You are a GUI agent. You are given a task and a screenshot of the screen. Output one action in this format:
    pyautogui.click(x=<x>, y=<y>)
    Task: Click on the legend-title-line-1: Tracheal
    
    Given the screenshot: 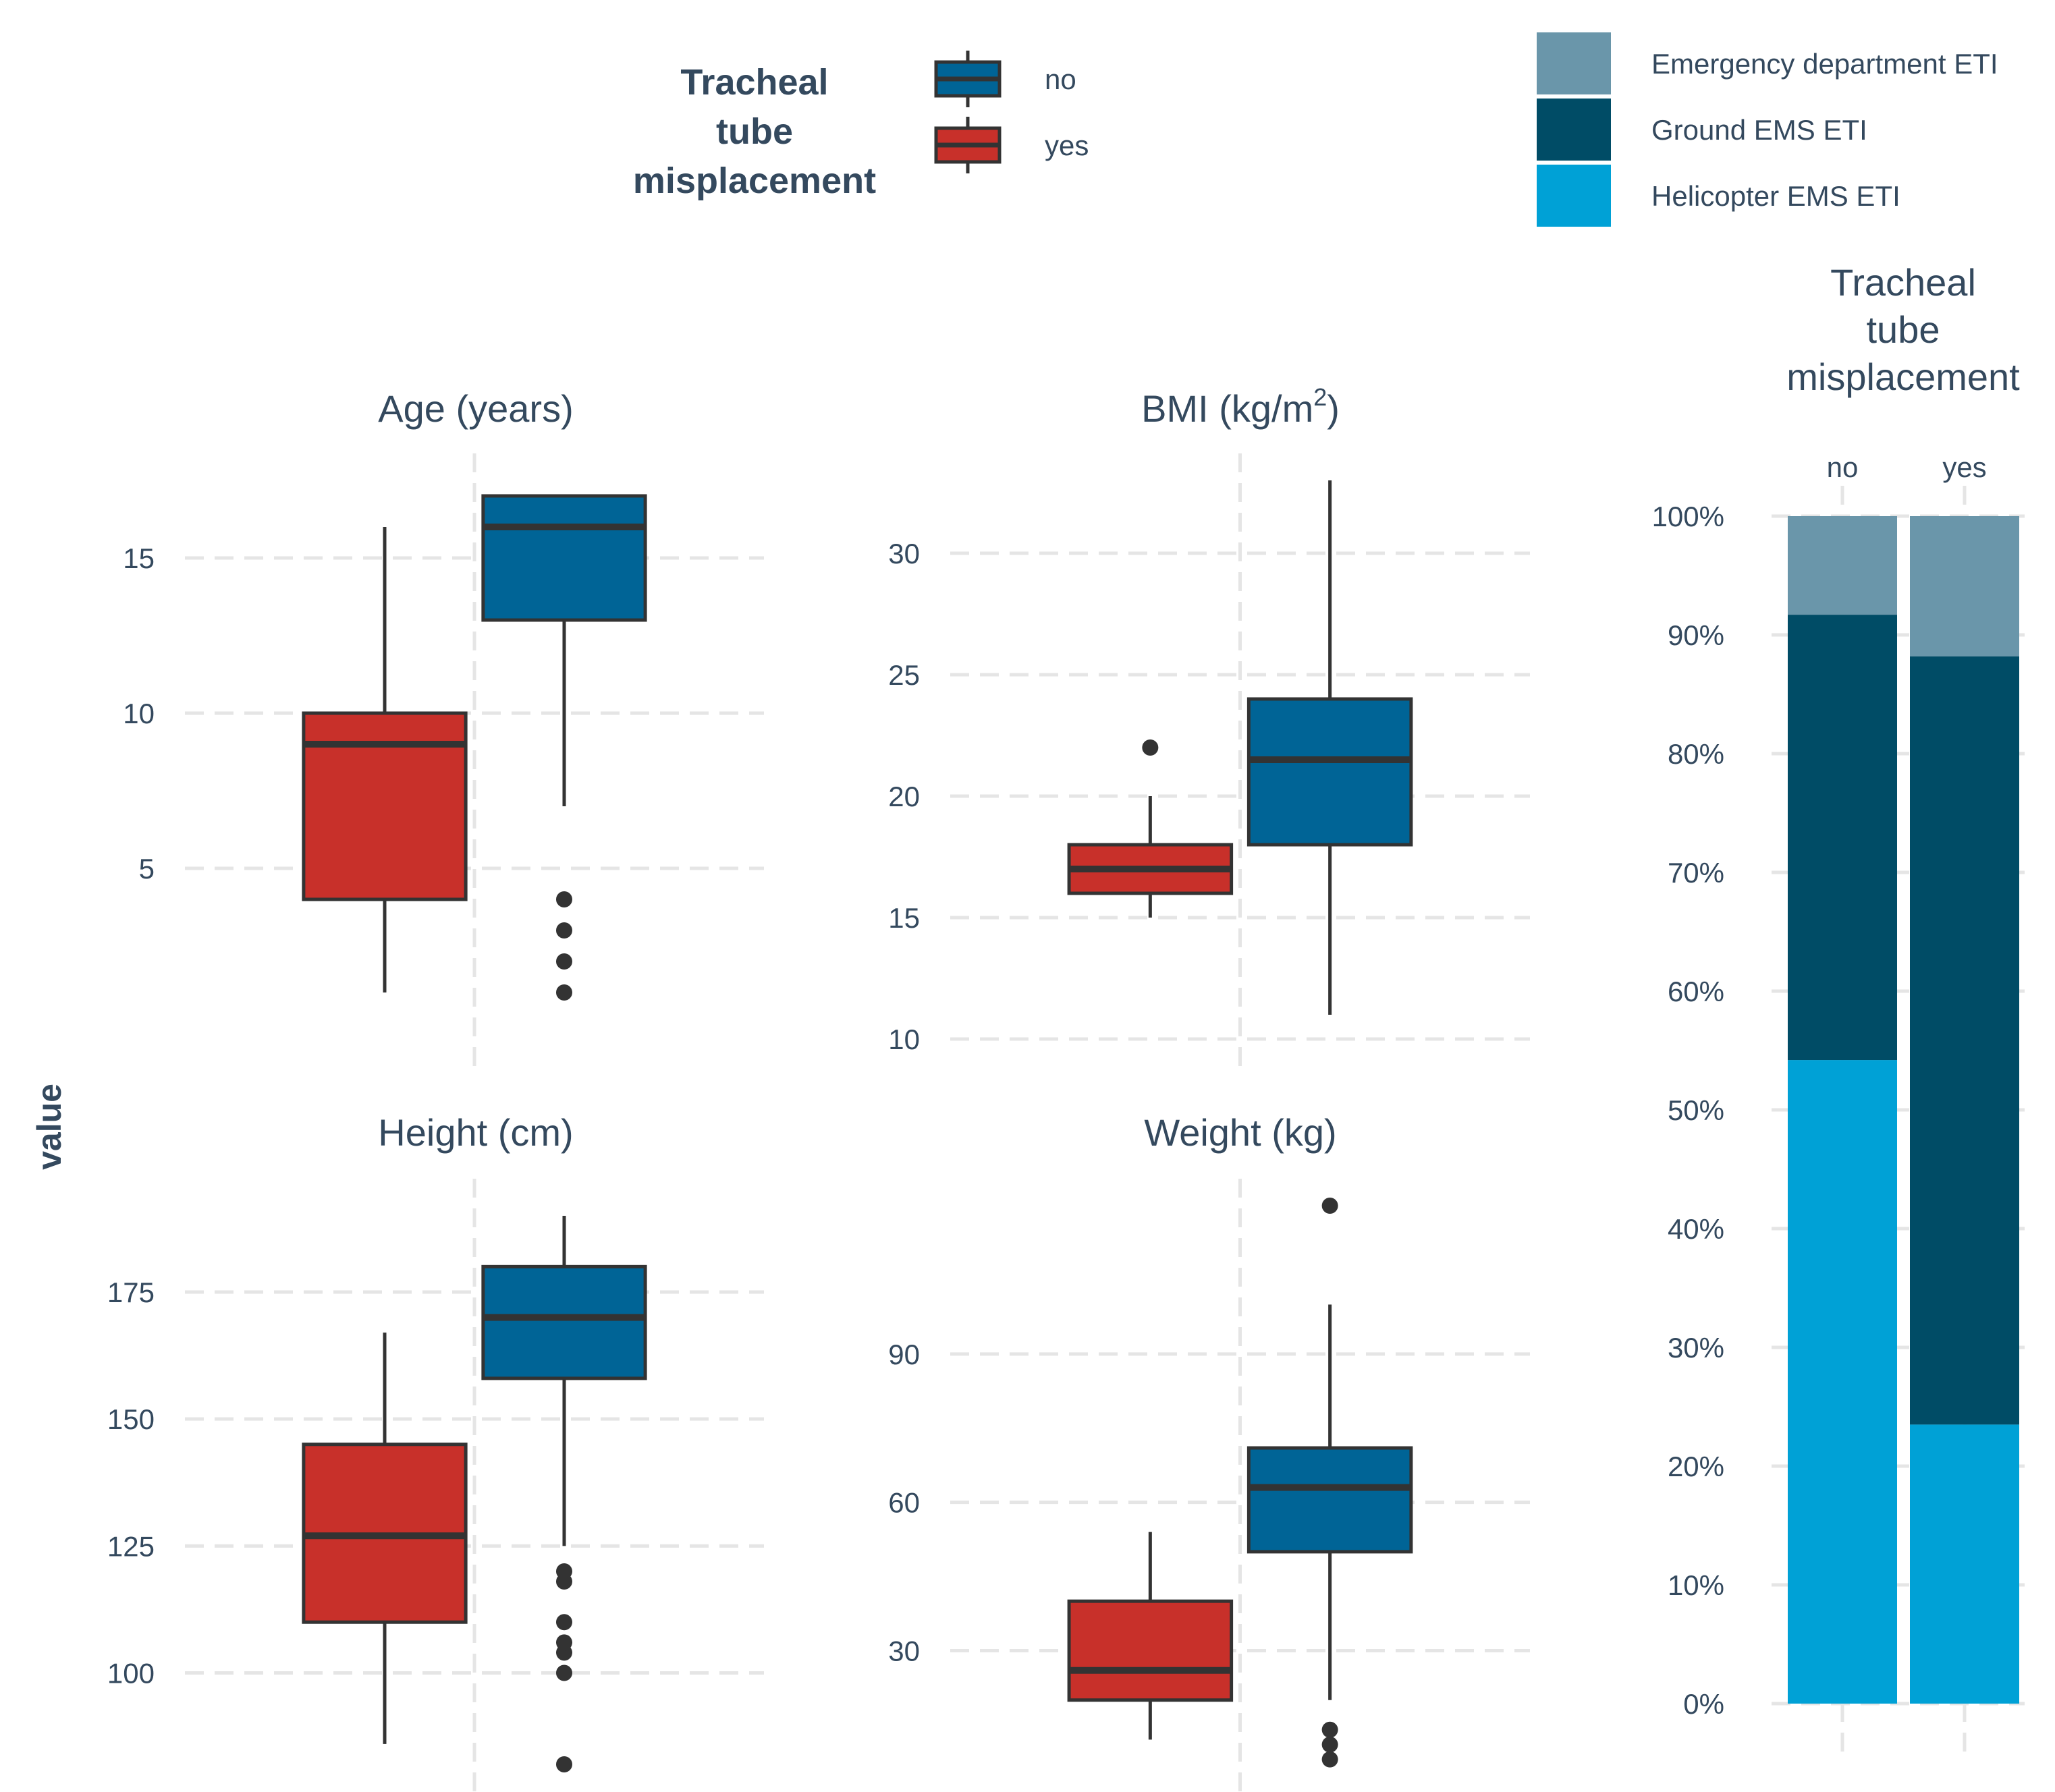 What is the action you would take?
    pyautogui.click(x=754, y=82)
    